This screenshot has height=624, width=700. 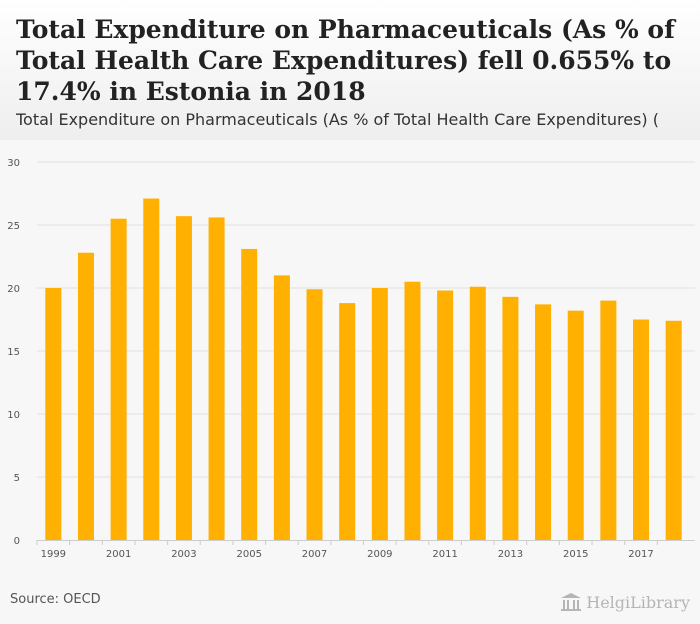 I want to click on y-tick-label: 0, so click(x=17, y=541).